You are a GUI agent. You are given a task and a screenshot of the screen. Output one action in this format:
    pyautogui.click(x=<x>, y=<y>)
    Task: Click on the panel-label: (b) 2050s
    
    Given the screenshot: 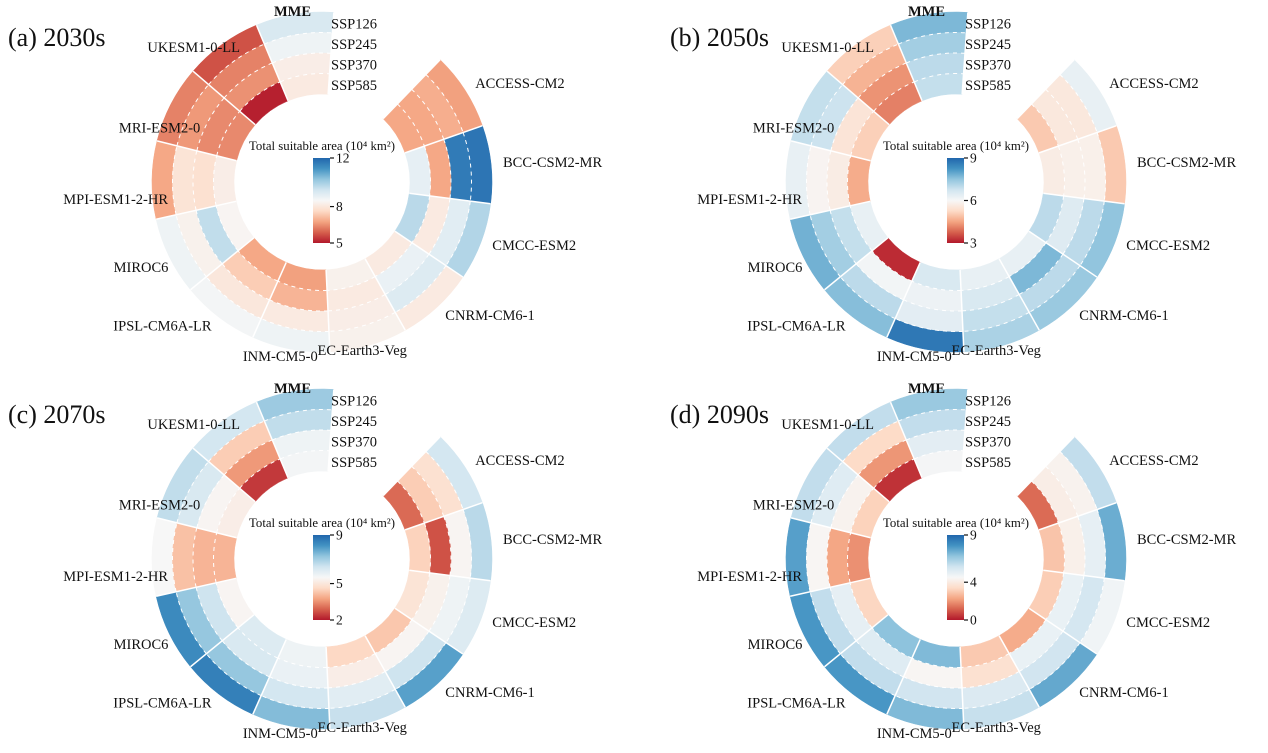 What is the action you would take?
    pyautogui.click(x=719, y=37)
    